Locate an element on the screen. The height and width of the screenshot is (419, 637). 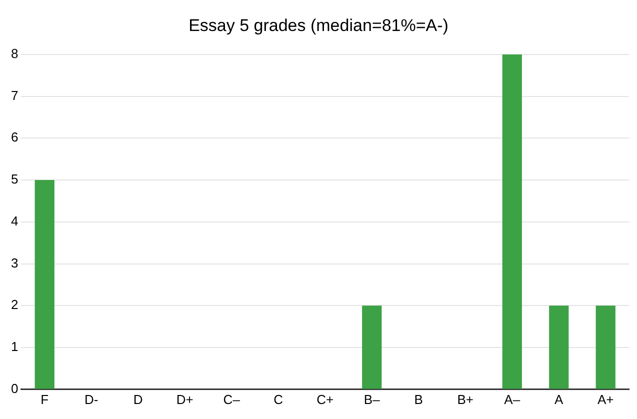
y-tick-label: 6 is located at coordinates (14, 137).